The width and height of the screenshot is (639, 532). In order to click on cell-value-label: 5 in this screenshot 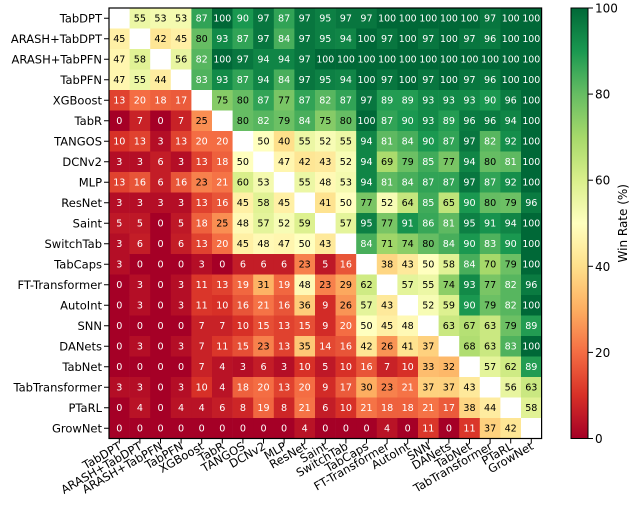, I will do `click(325, 367)`.